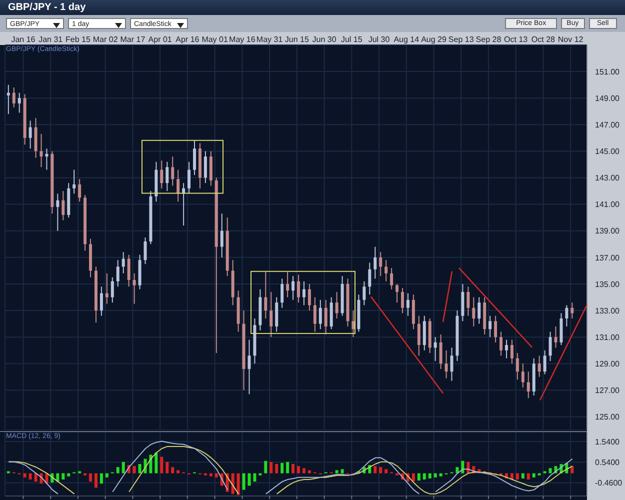 The image size is (625, 500). What do you see at coordinates (351, 39) in the screenshot?
I see `x-tick-label: Jul 15` at bounding box center [351, 39].